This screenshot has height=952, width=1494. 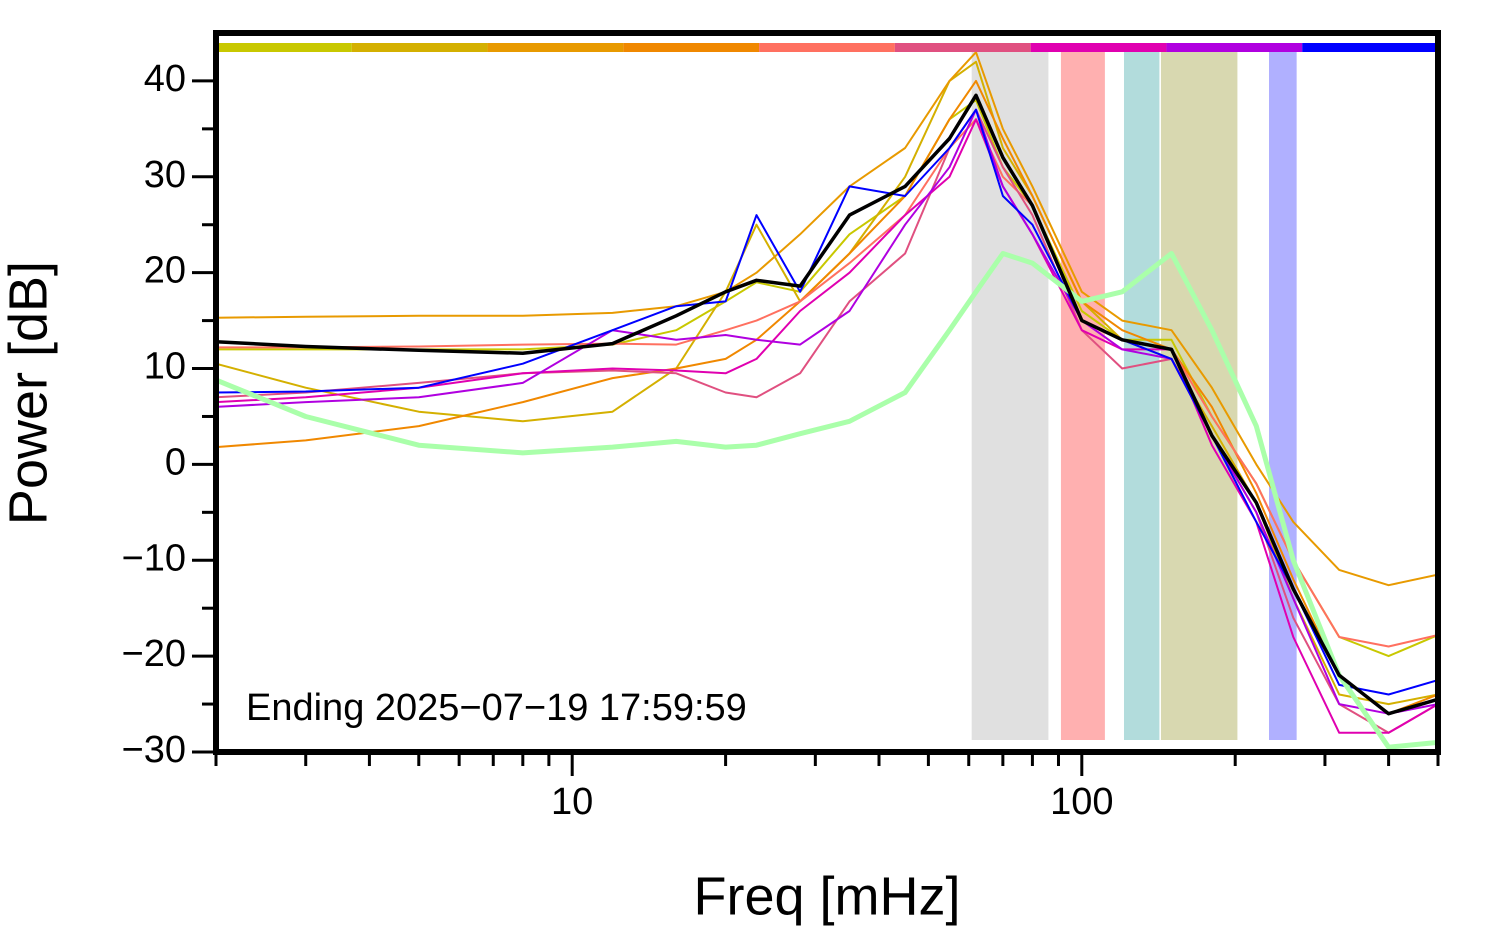 What do you see at coordinates (826, 896) in the screenshot?
I see `x-axis-label: Freq [mHz]` at bounding box center [826, 896].